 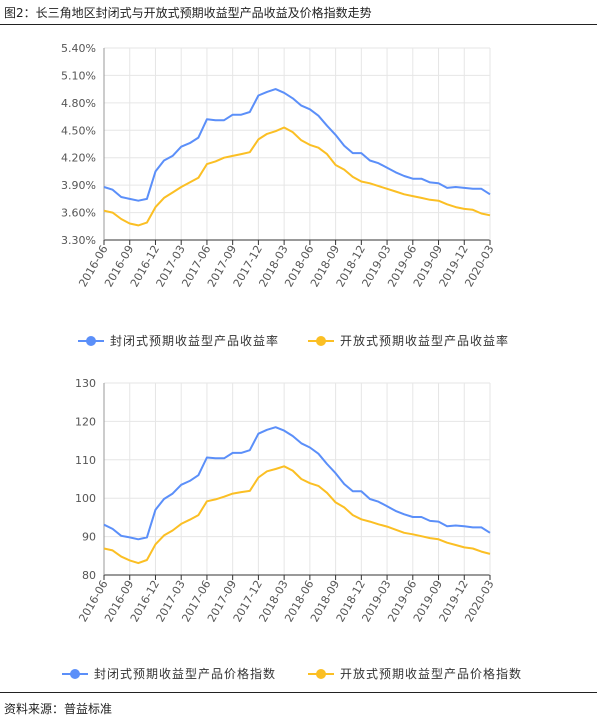 What do you see at coordinates (78, 75) in the screenshot?
I see `y-tick-label: 5.10%` at bounding box center [78, 75].